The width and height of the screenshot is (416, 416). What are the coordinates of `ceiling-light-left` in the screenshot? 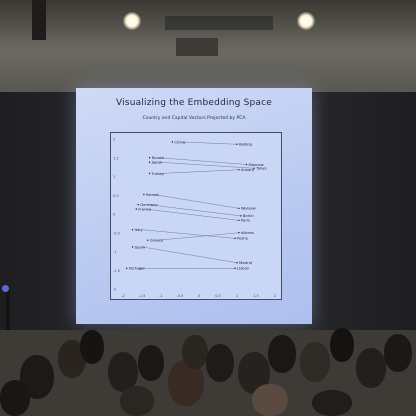 It's located at (132, 21).